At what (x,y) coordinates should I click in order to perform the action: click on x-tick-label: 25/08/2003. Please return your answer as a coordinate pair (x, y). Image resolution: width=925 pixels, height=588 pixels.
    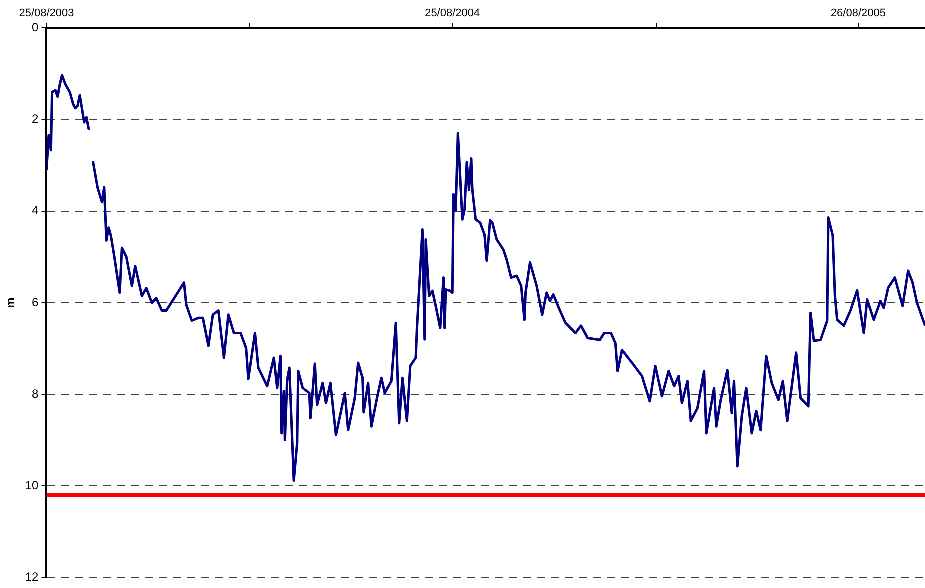
    Looking at the image, I should click on (46, 14).